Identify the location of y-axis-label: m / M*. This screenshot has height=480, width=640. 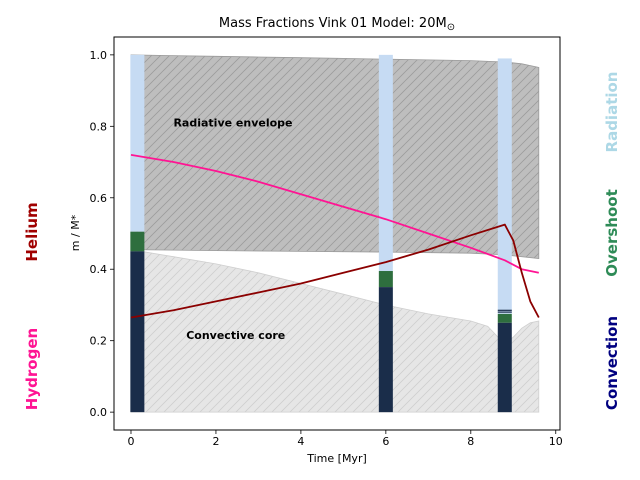
(75, 232).